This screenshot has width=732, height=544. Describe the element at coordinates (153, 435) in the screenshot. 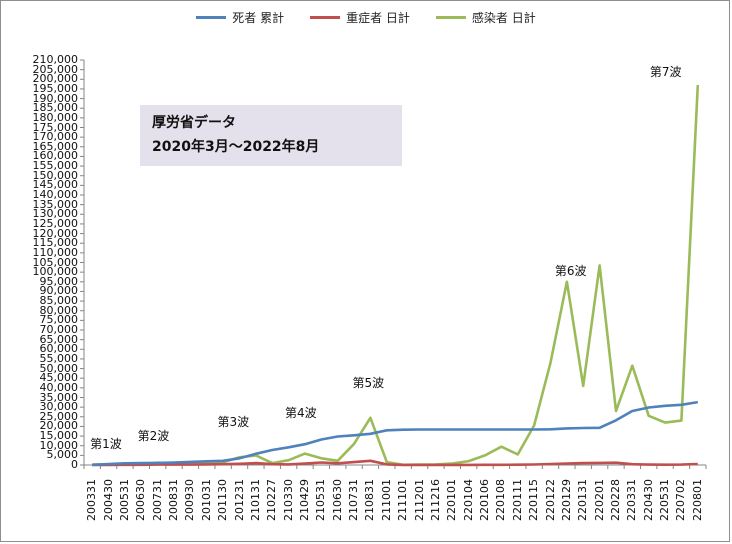

I see `wave-label: 第2波` at that location.